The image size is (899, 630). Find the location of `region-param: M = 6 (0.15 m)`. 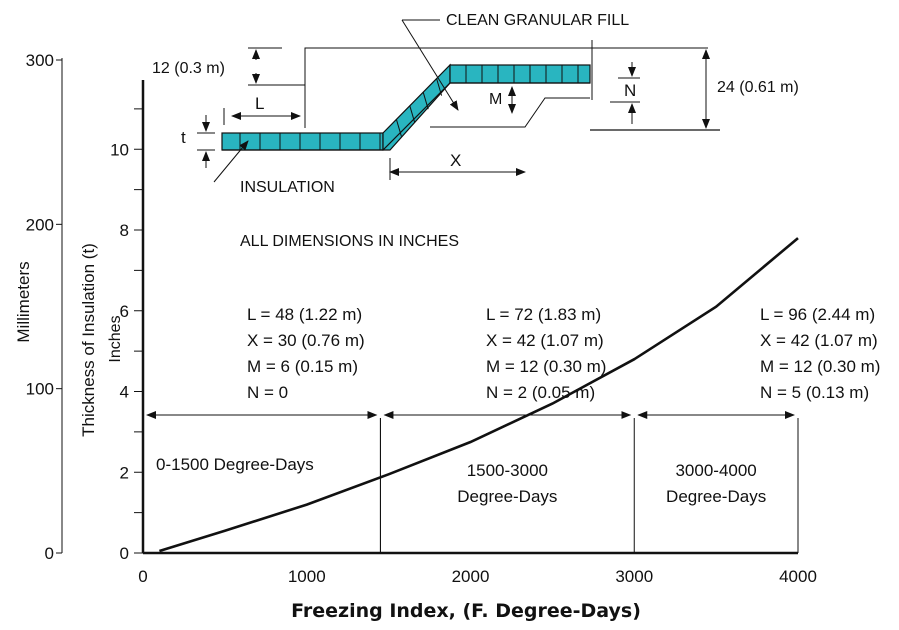

region-param: M = 6 (0.15 m) is located at coordinates (302, 366).